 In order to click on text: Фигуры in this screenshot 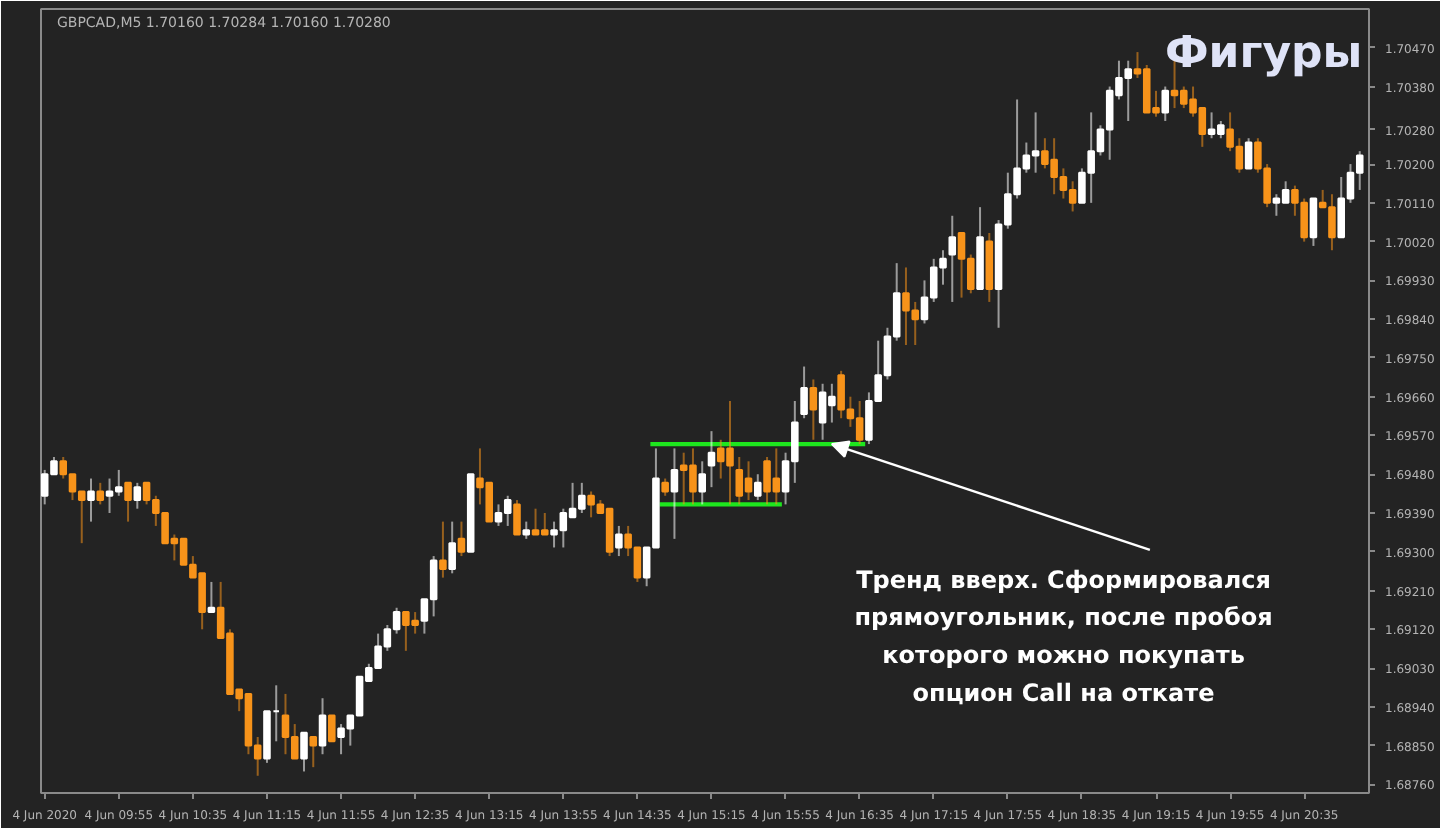, I will do `click(1263, 53)`.